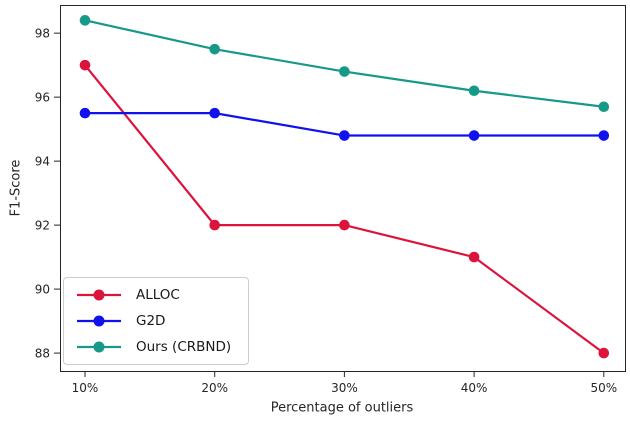 The height and width of the screenshot is (426, 630). What do you see at coordinates (42, 34) in the screenshot?
I see `y-tick-label: 98` at bounding box center [42, 34].